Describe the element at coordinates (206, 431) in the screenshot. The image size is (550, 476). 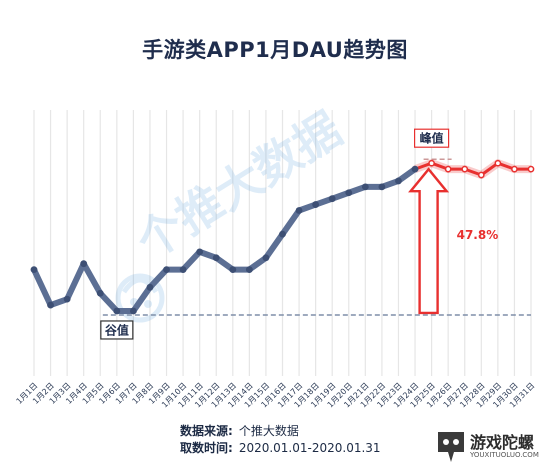
I see `source-label: 数据来源:` at that location.